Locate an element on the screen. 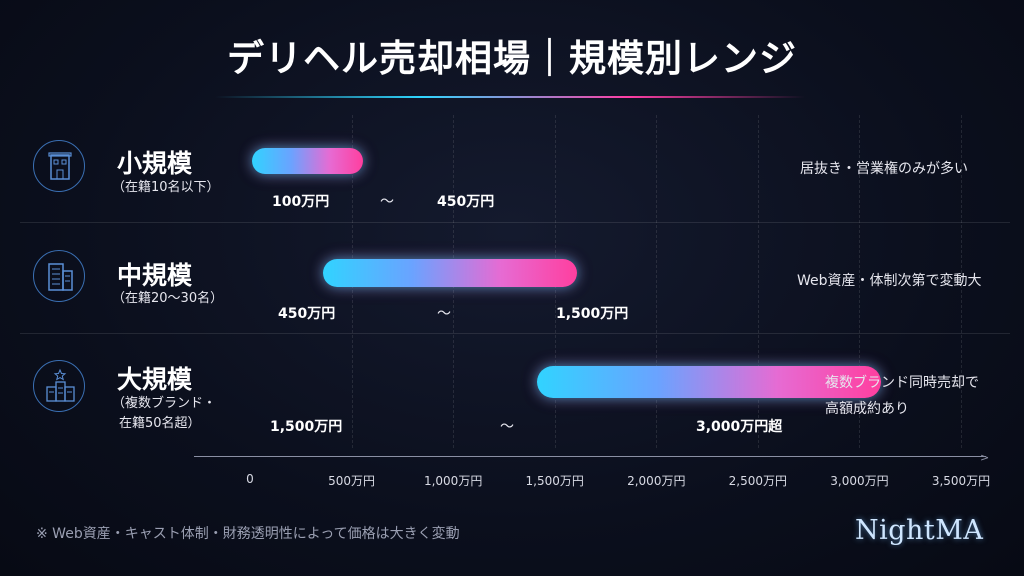  tier-large-icon-circle is located at coordinates (59, 386).